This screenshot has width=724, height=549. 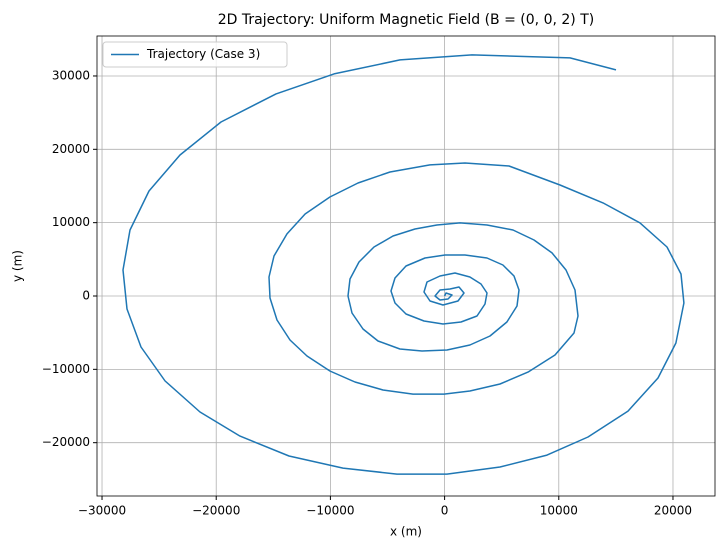 What do you see at coordinates (203, 54) in the screenshot?
I see `legend-label: Trajectory (Case 3)` at bounding box center [203, 54].